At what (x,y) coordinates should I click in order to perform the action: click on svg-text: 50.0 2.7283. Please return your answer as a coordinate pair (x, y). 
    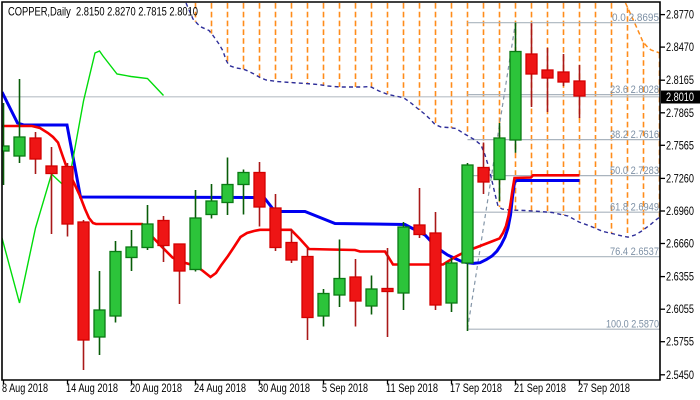
    Looking at the image, I should click on (634, 171).